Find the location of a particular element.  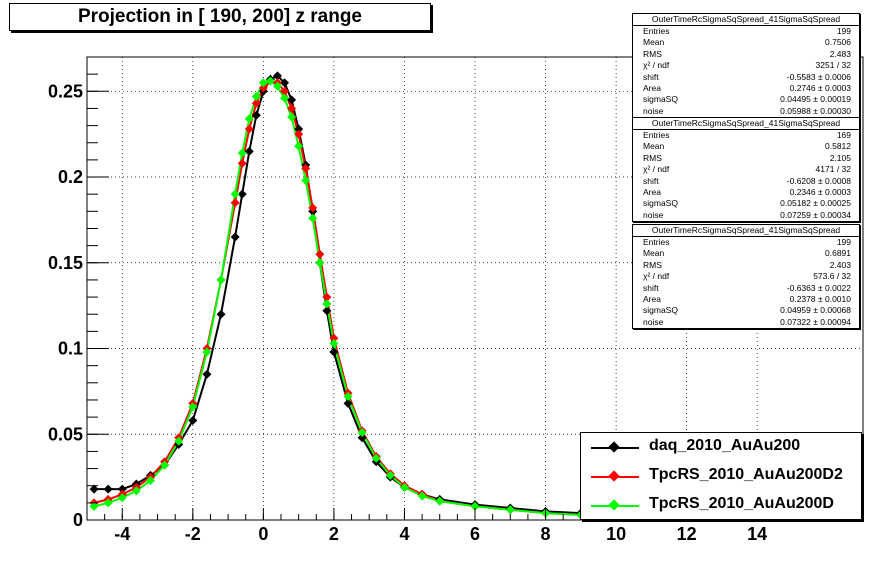

stat-row: χ² / ndf 4171 / 32 is located at coordinates (746, 169).